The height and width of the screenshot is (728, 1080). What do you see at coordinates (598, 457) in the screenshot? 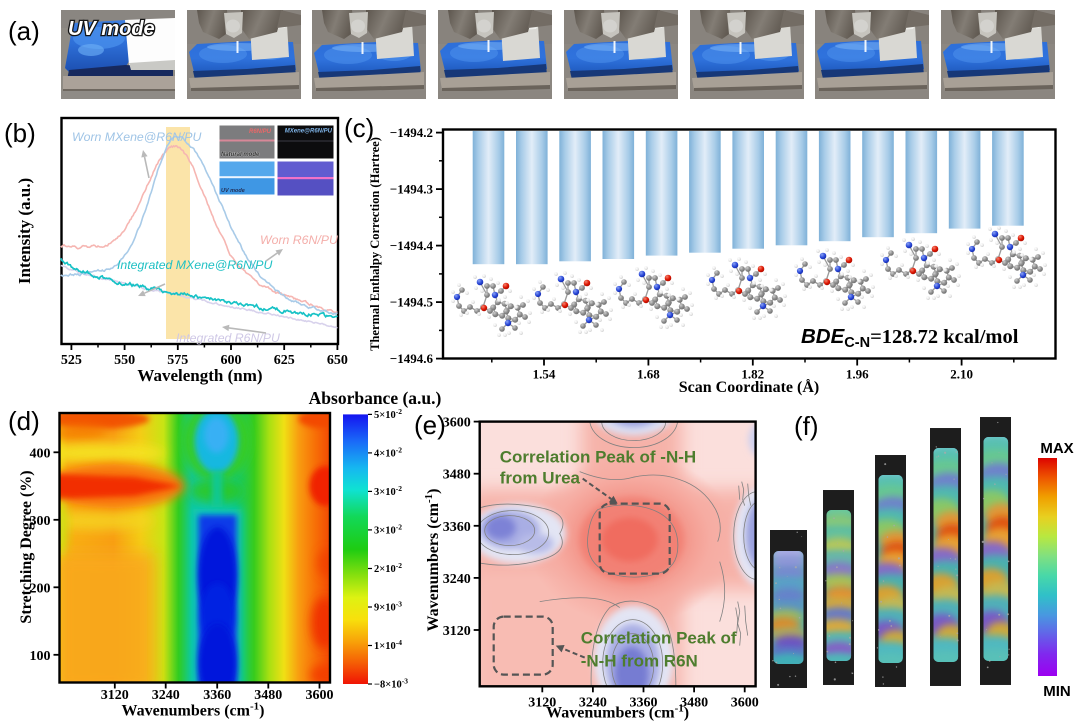
I see `svg-text: Correlation Peak of -N-H` at bounding box center [598, 457].